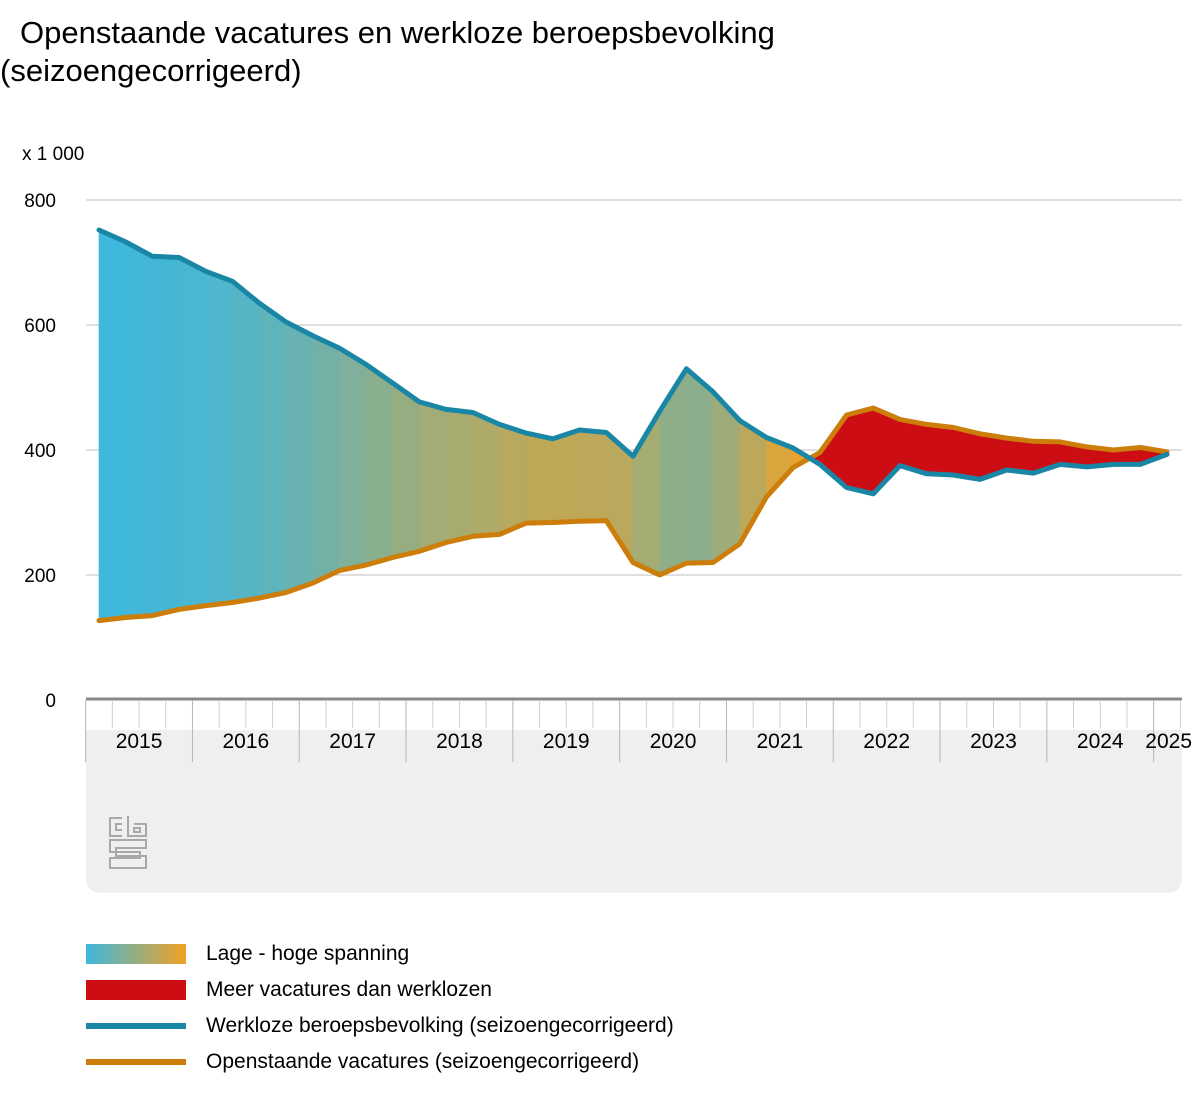 The image size is (1200, 1100). I want to click on y-tick-labels: 0 200 400 600 800, so click(40, 451).